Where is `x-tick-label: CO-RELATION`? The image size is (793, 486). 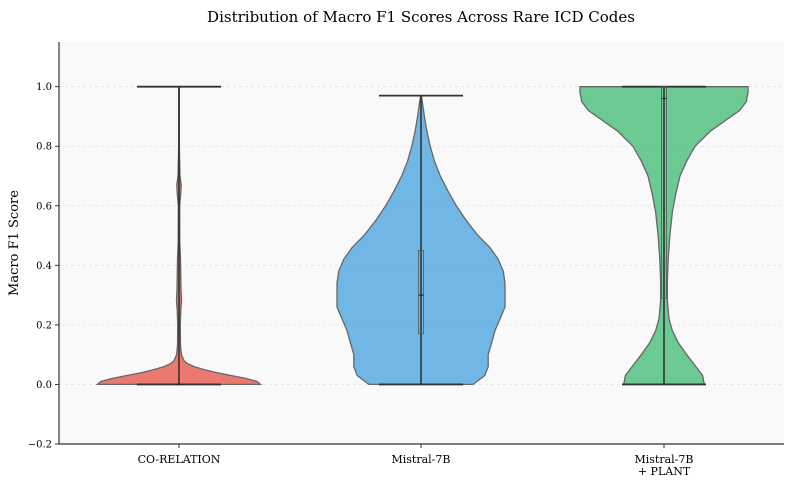
x-tick-label: CO-RELATION is located at coordinates (179, 459).